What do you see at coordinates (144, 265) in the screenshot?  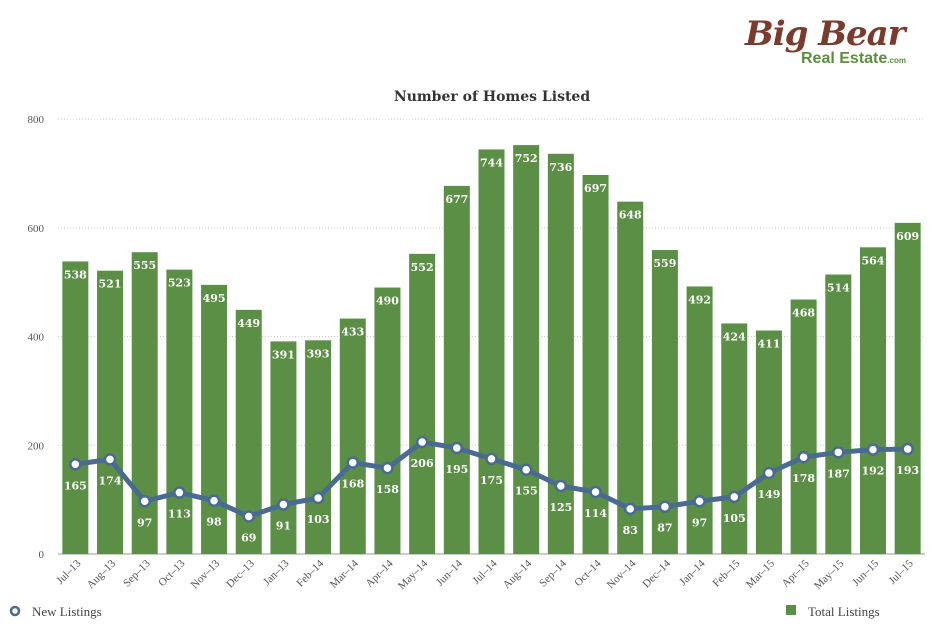 I see `bar-value-label: 555` at bounding box center [144, 265].